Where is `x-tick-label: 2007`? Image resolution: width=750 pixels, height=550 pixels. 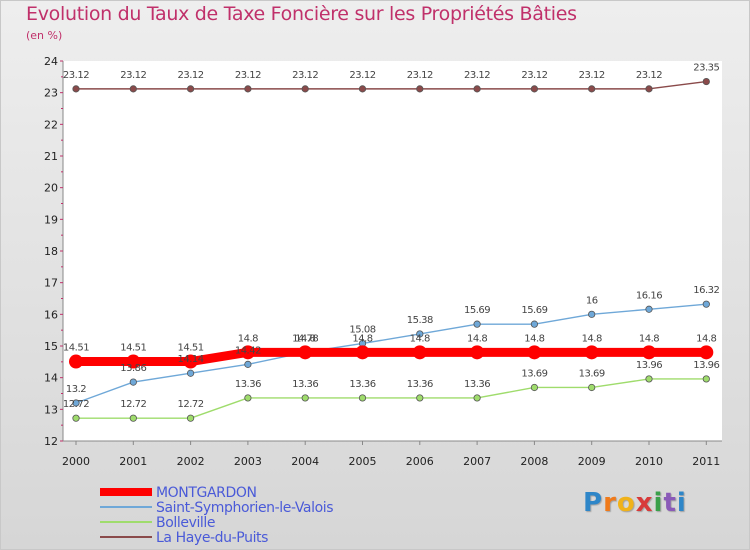
x-tick-label: 2007 is located at coordinates (477, 461).